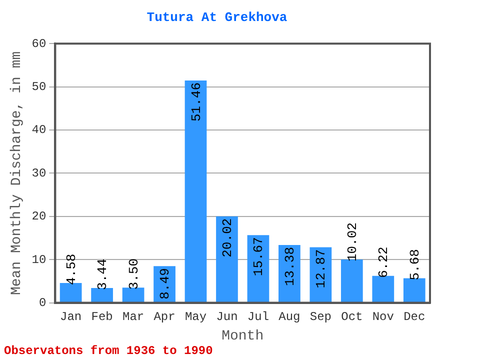 The image size is (480, 360). What do you see at coordinates (133, 317) in the screenshot?
I see `x-tick-label: Mar` at bounding box center [133, 317].